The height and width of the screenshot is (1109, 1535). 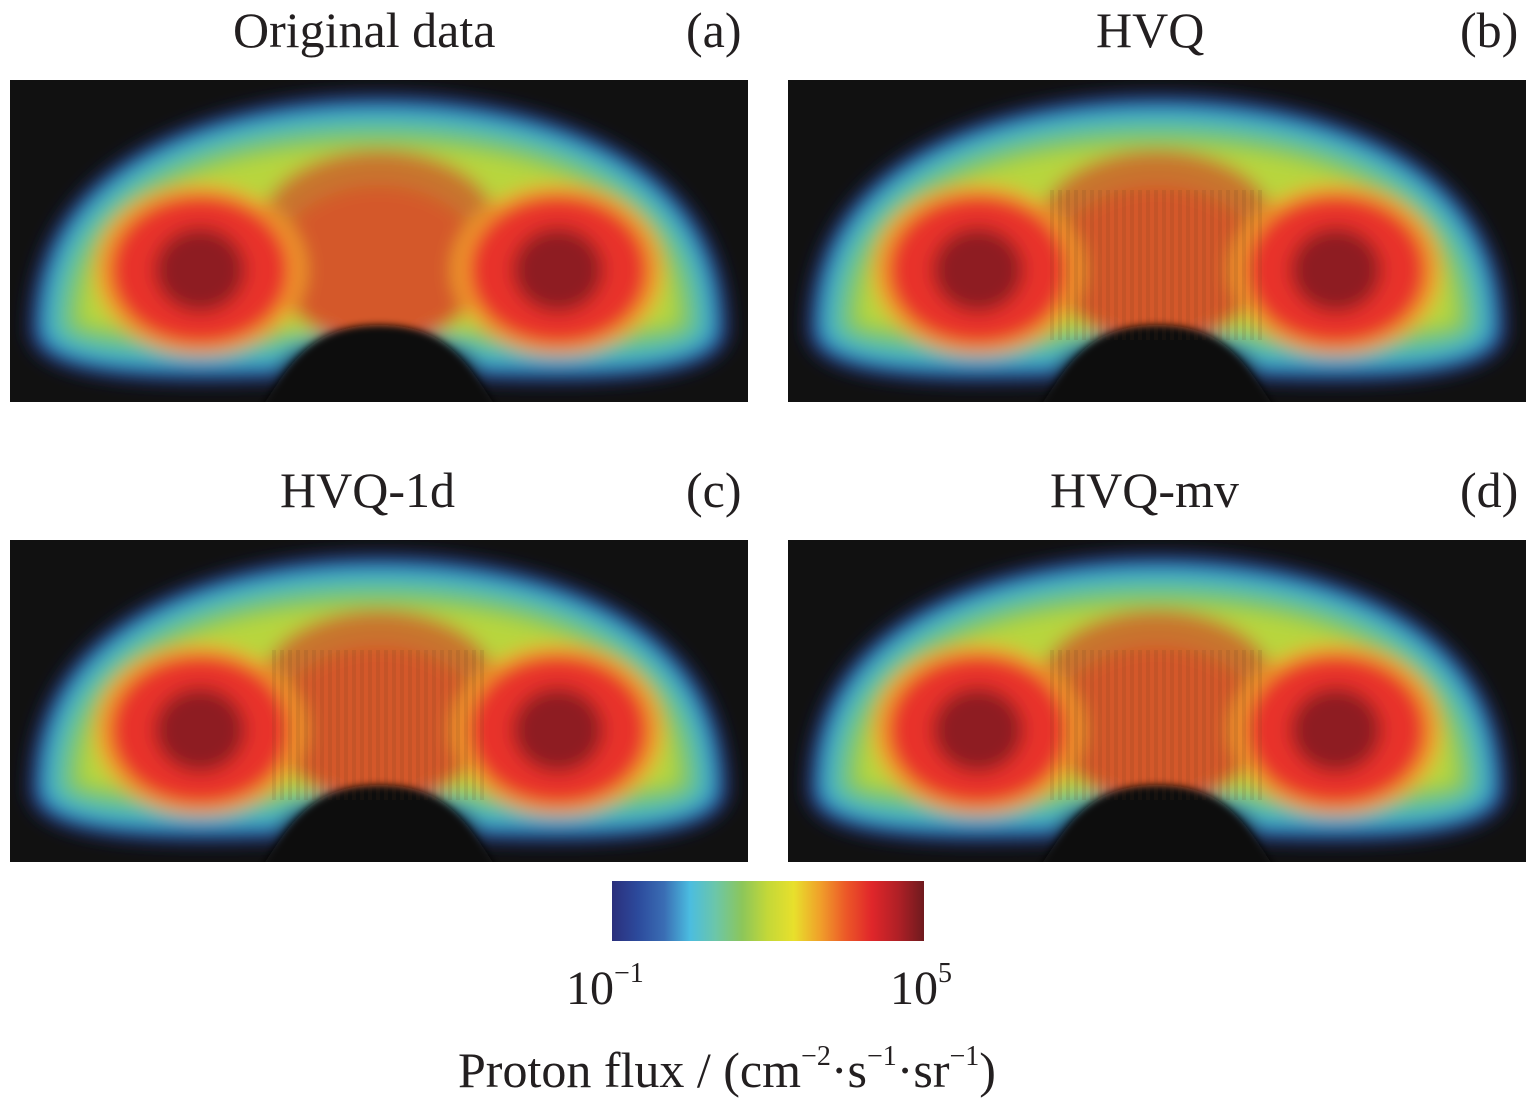 What do you see at coordinates (1489, 30) in the screenshot?
I see `panel-b-letter: (b)` at bounding box center [1489, 30].